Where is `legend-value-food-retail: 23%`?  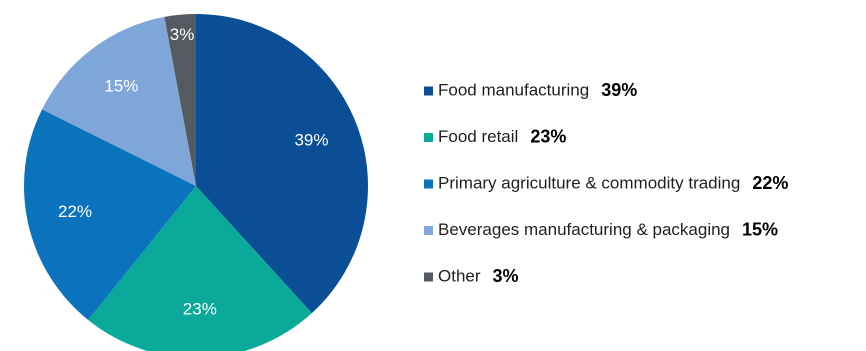
legend-value-food-retail: 23% is located at coordinates (548, 136).